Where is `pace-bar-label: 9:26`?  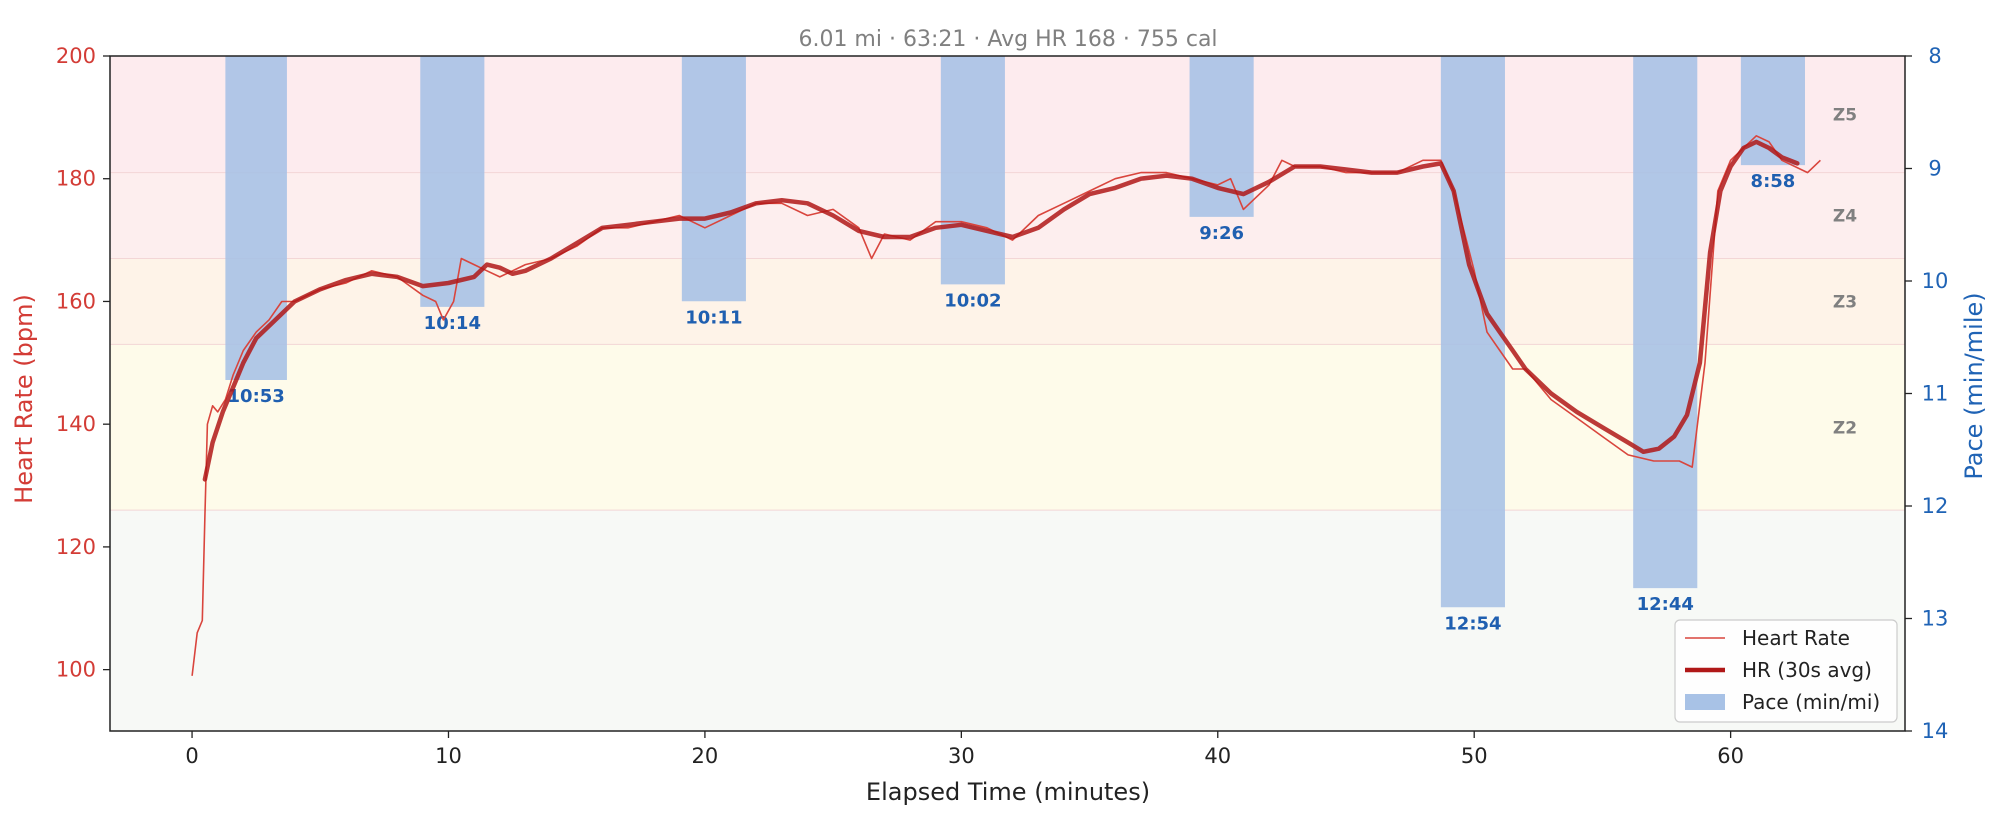 pace-bar-label: 9:26 is located at coordinates (1221, 233).